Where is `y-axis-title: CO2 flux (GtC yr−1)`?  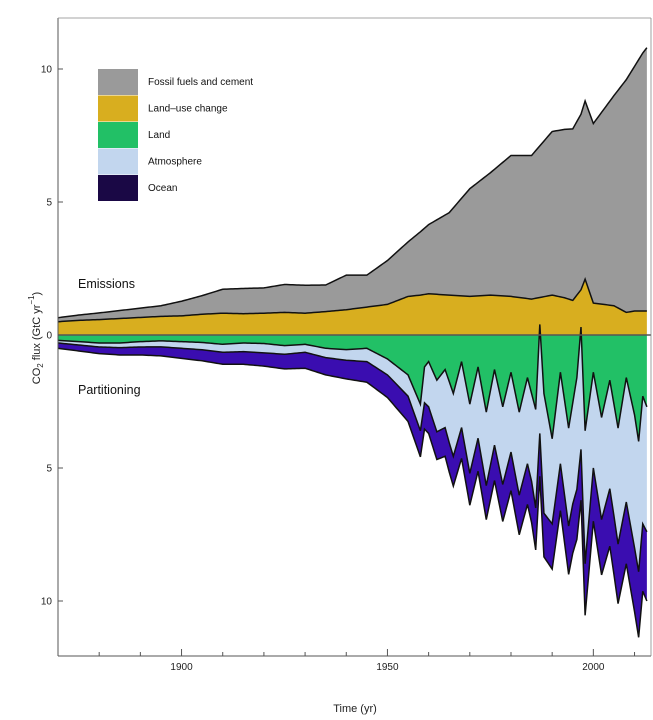
y-axis-title: CO2 flux (GtC yr−1) is located at coordinates (36, 338).